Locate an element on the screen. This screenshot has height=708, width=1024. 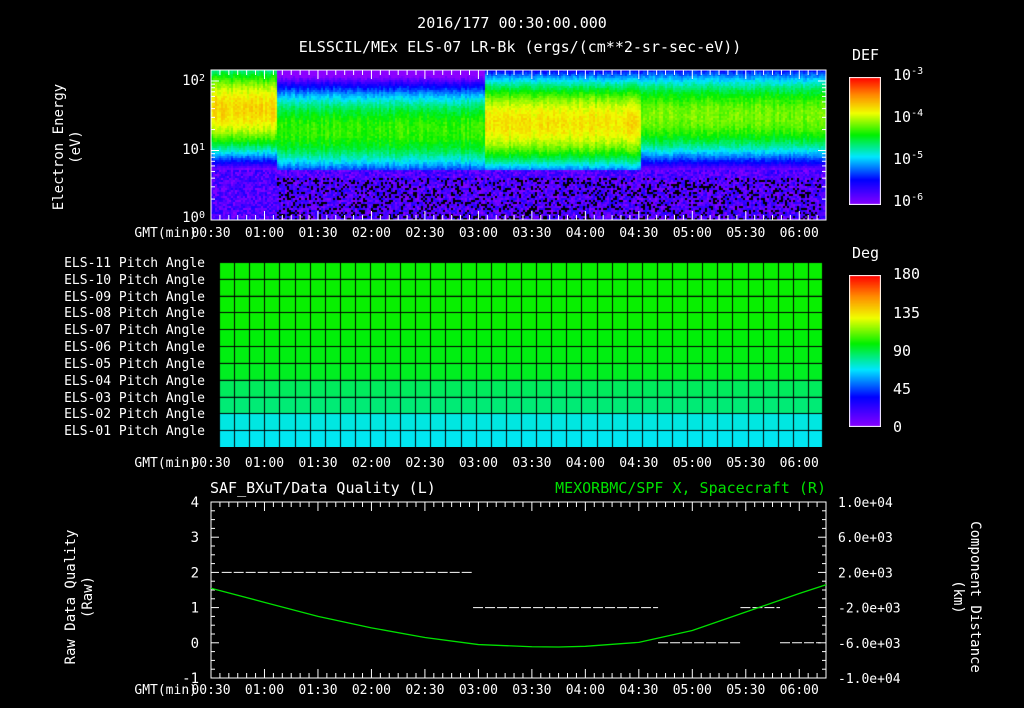
quality-y-tick-label: 4 is located at coordinates (195, 503).